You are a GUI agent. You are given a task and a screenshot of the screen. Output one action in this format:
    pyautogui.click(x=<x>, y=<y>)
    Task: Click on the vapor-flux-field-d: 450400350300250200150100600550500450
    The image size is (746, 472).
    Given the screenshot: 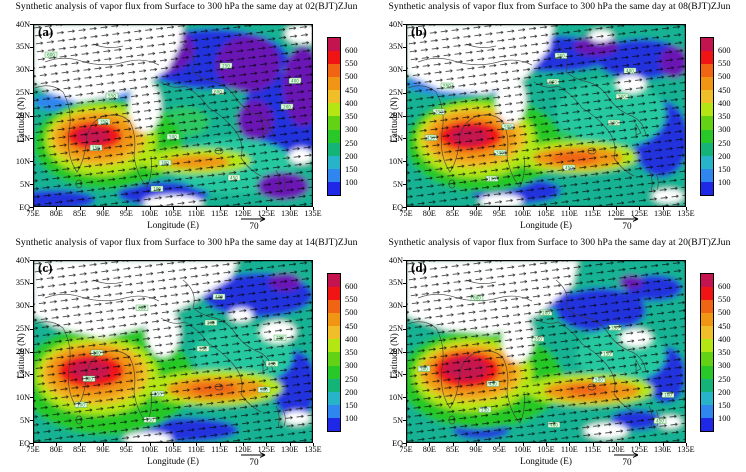 What is the action you would take?
    pyautogui.click(x=546, y=351)
    